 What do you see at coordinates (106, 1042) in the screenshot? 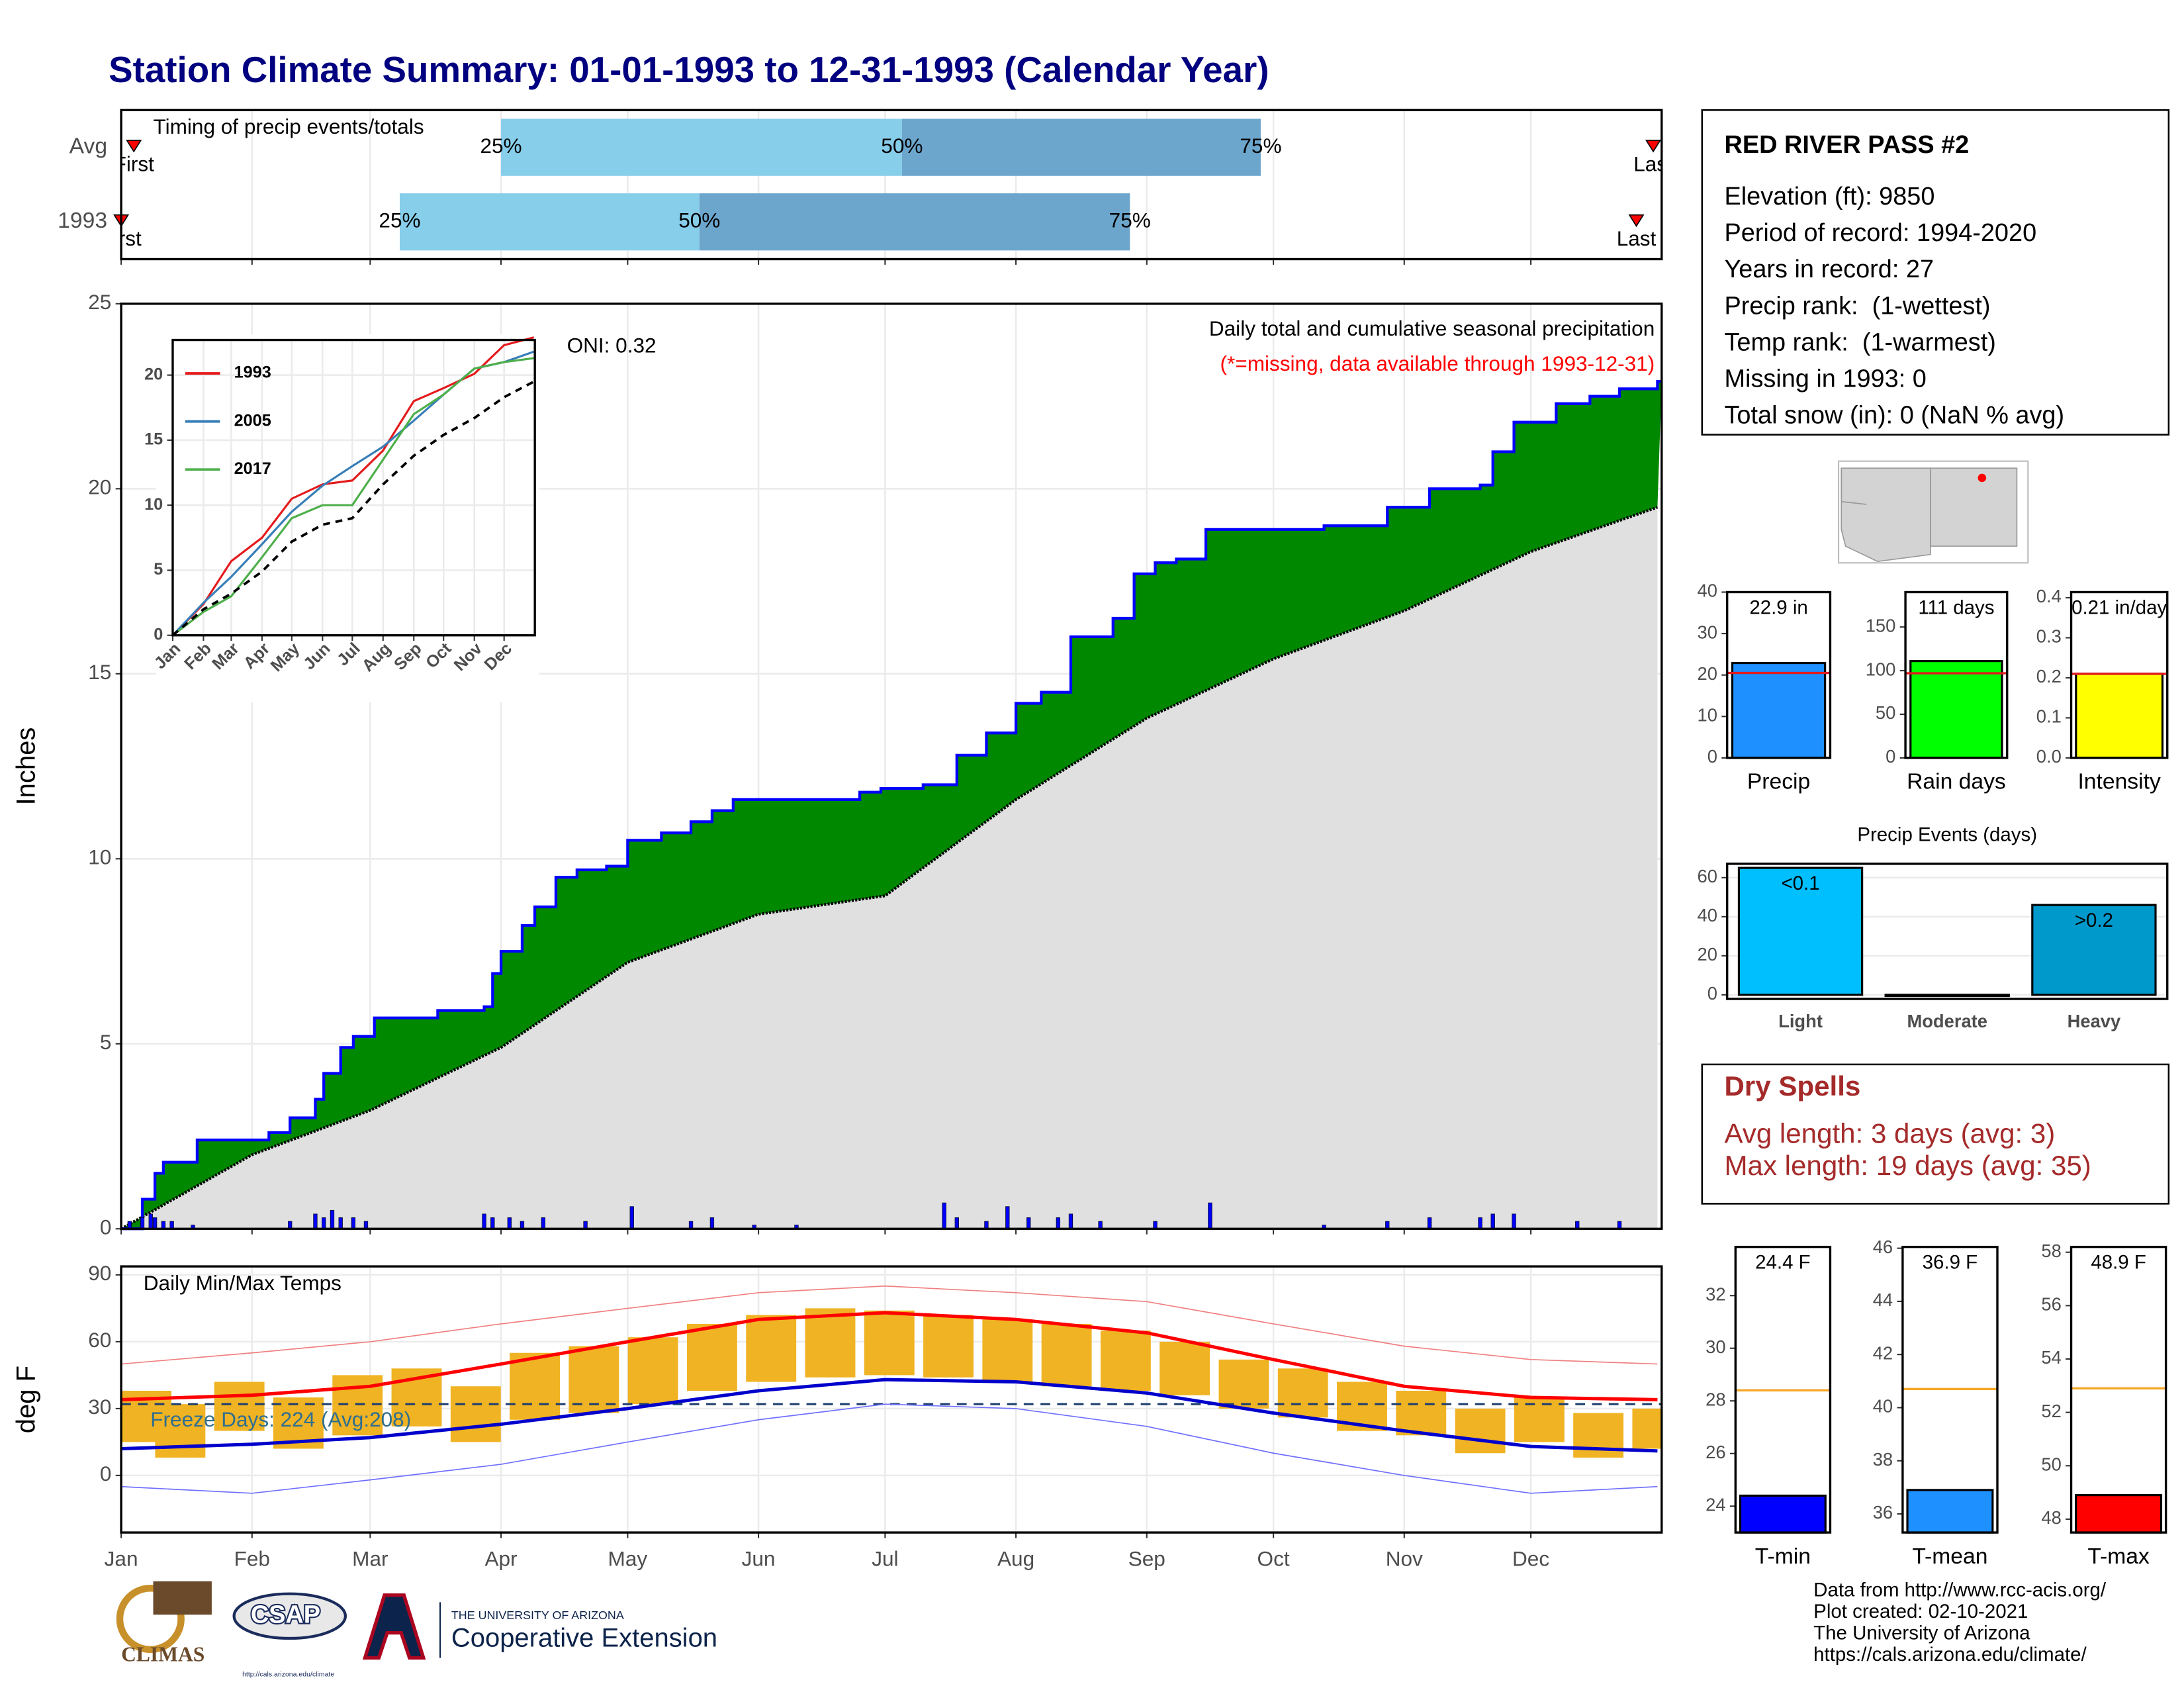
I see `y-tick-label: 5` at bounding box center [106, 1042].